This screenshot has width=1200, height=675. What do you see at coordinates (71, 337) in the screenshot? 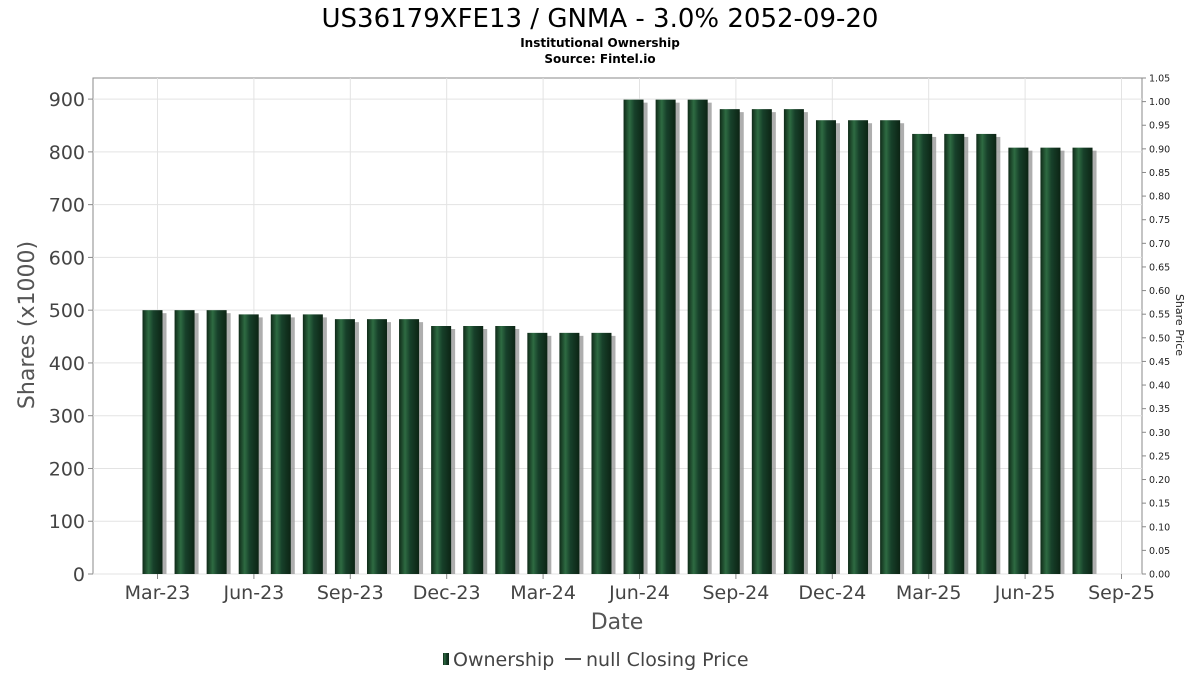
I see `left-axis-ticks: 0 100 200 300 400 500 600 700 800 900` at bounding box center [71, 337].